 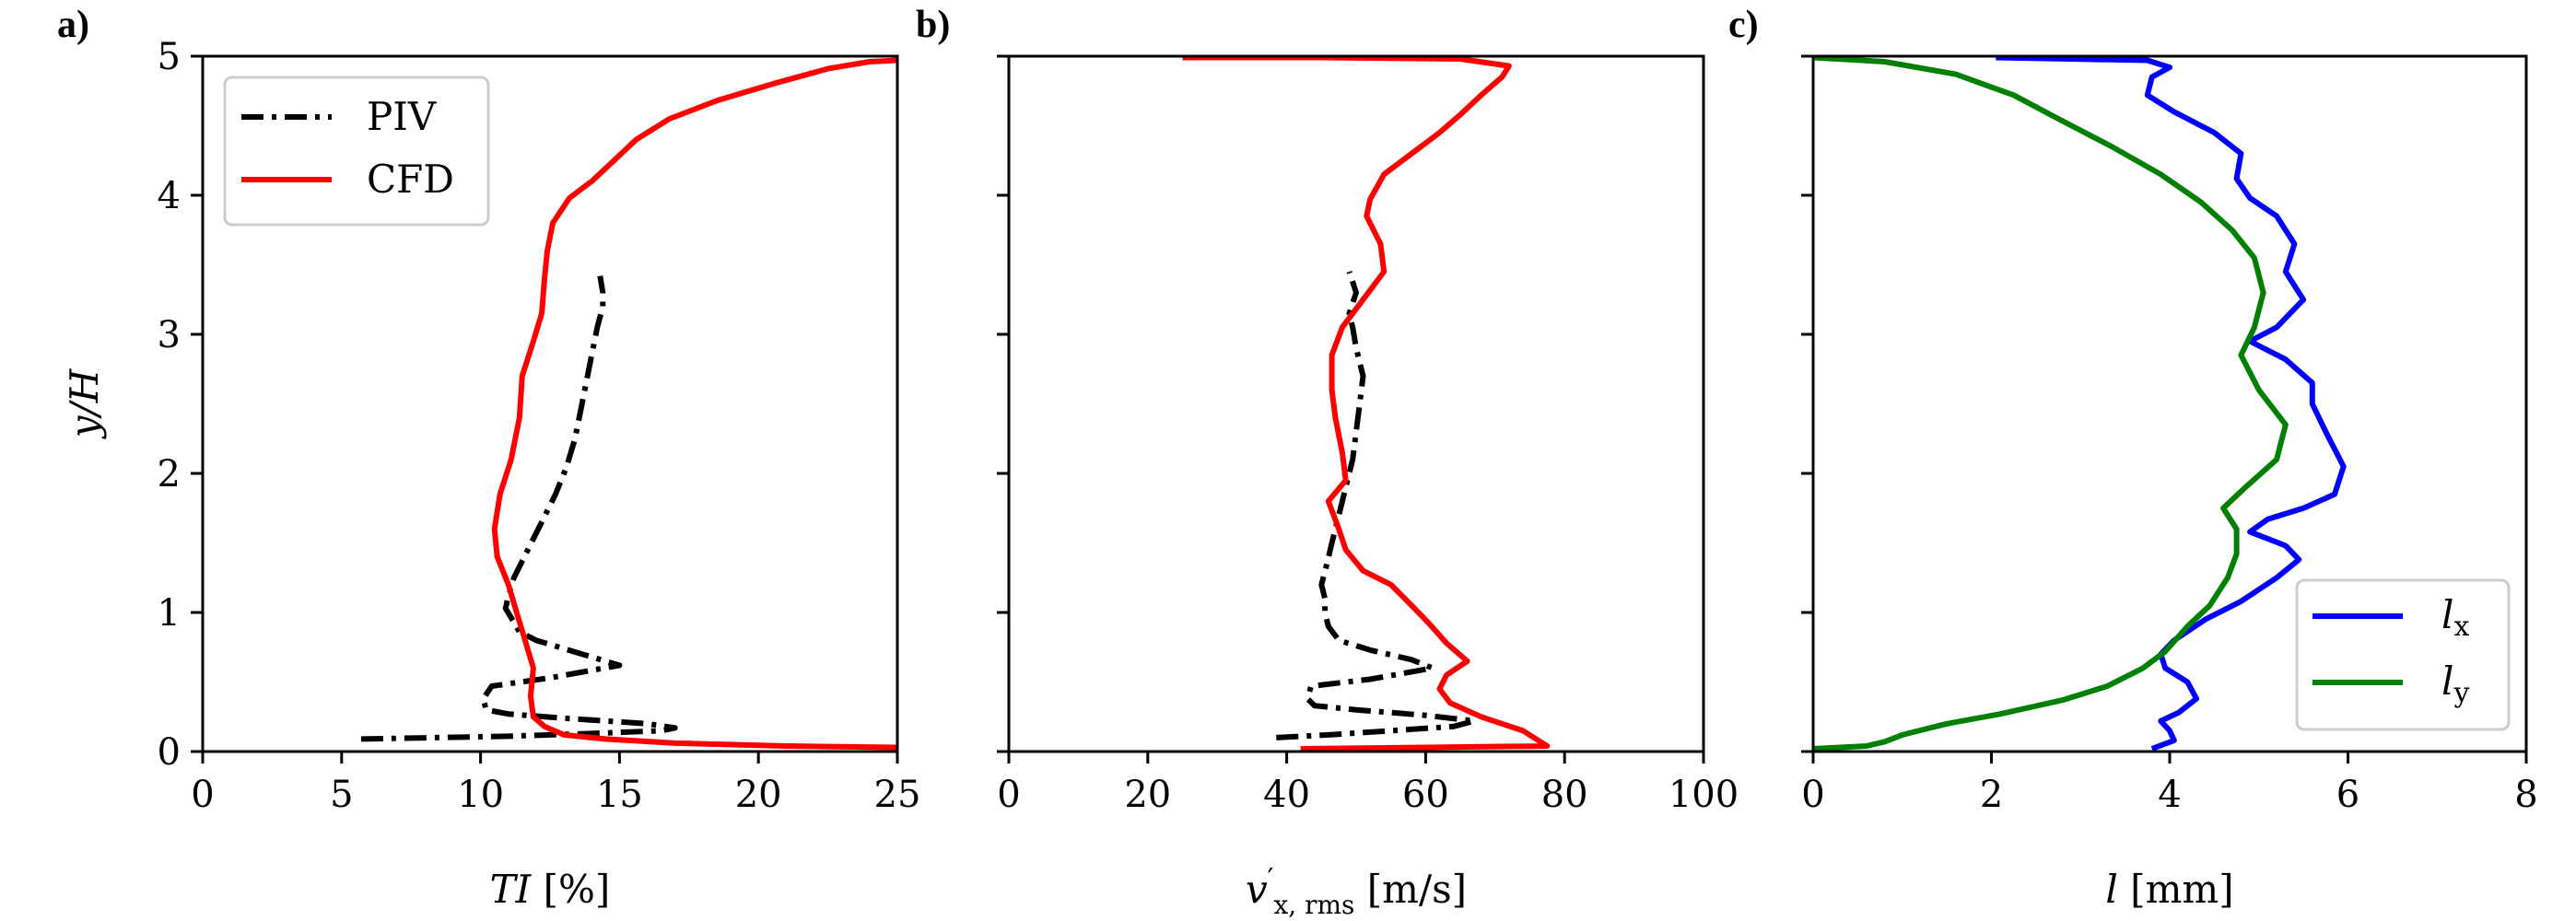 I want to click on panel-c-xtick-label: 8, so click(x=2525, y=795).